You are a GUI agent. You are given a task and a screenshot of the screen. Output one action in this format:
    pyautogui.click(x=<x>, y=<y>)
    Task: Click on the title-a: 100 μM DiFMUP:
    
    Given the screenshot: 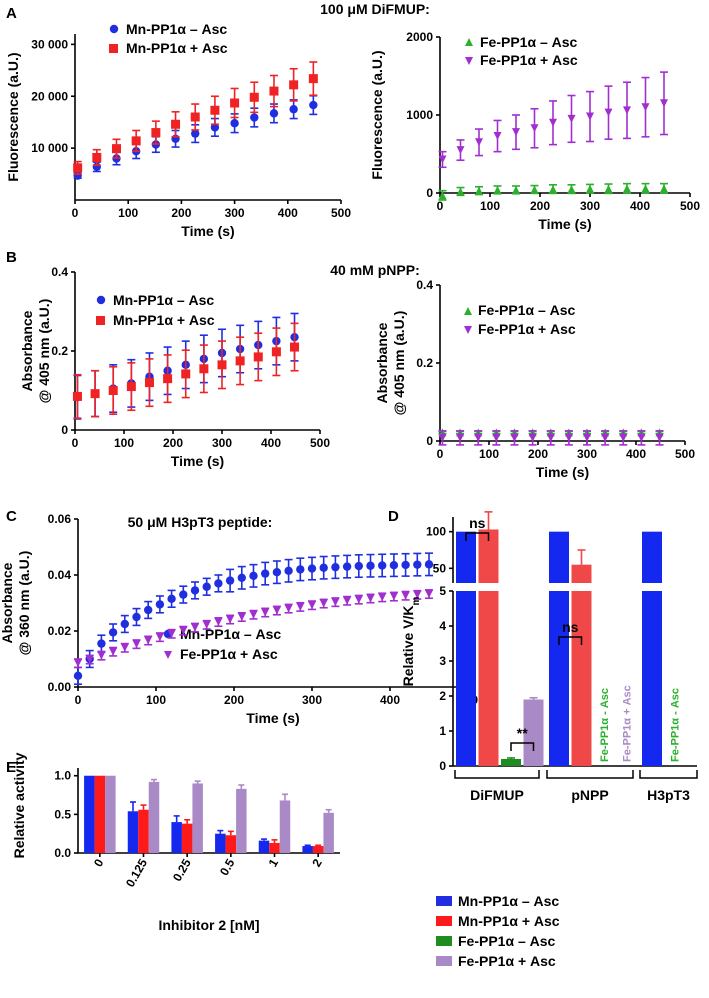 What is the action you would take?
    pyautogui.click(x=375, y=9)
    